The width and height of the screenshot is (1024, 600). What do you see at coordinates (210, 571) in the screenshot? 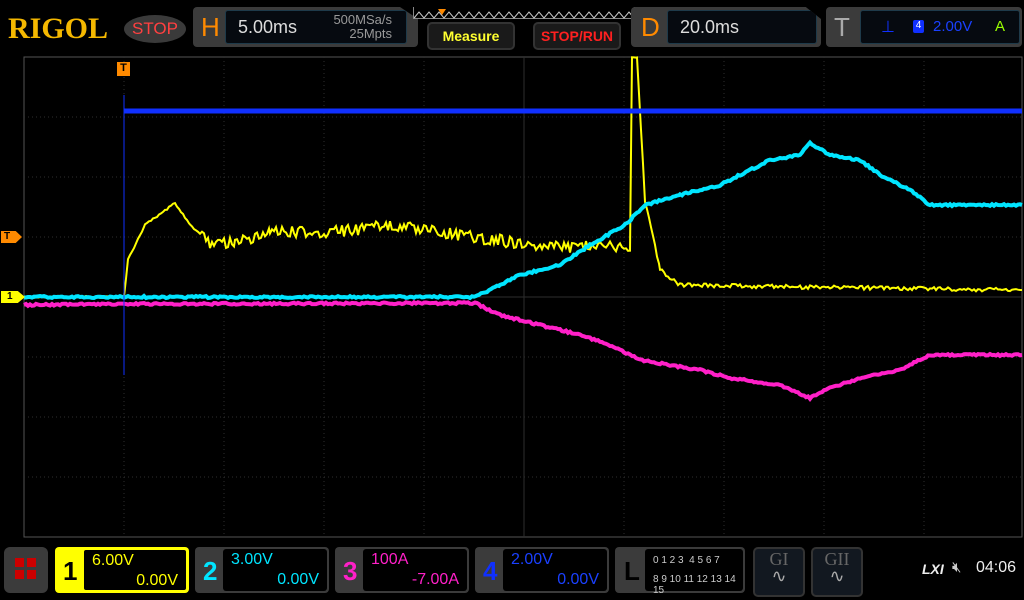
I see `channel-2-number: 2` at bounding box center [210, 571].